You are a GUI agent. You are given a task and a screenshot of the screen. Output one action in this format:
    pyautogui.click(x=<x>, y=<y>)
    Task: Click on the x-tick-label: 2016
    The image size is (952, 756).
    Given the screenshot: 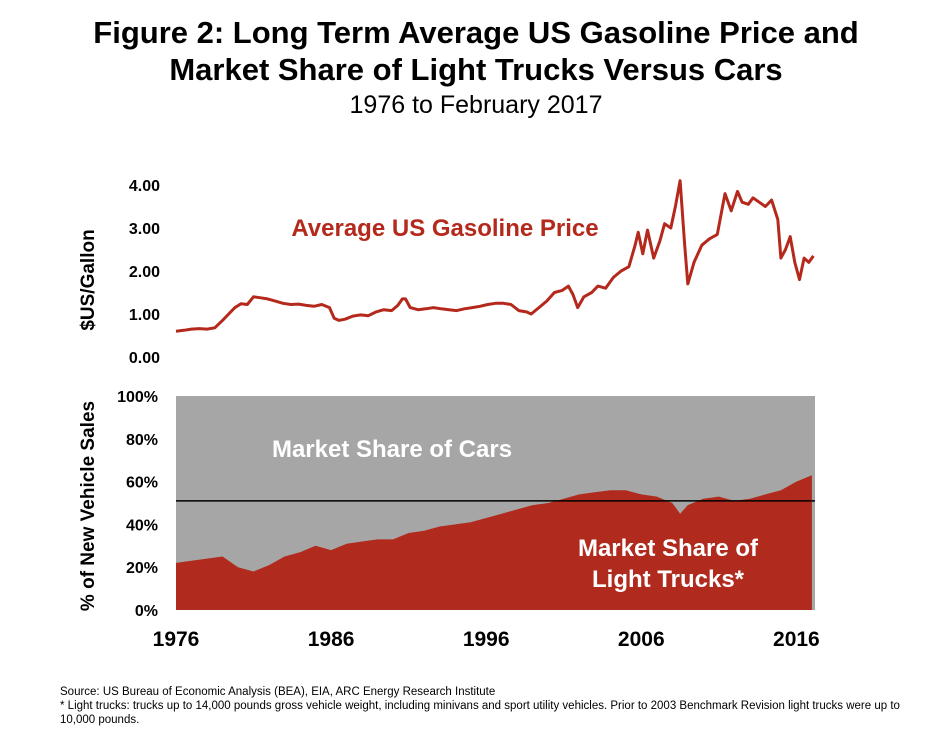 What is the action you would take?
    pyautogui.click(x=796, y=639)
    